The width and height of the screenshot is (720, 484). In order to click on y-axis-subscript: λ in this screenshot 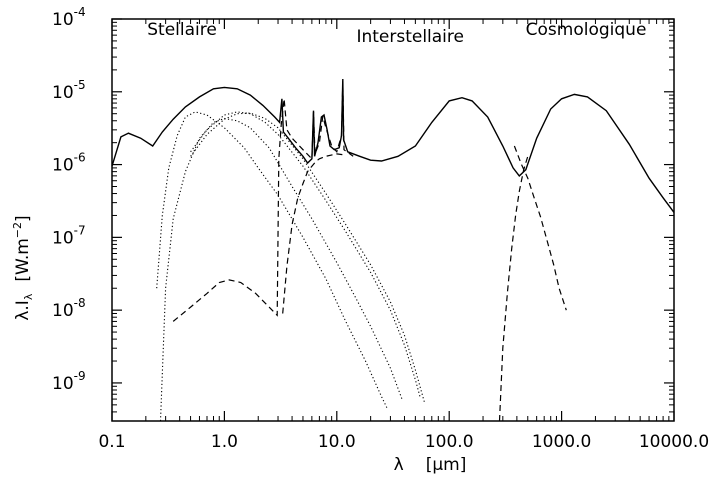, I will do `click(28, 296)`.